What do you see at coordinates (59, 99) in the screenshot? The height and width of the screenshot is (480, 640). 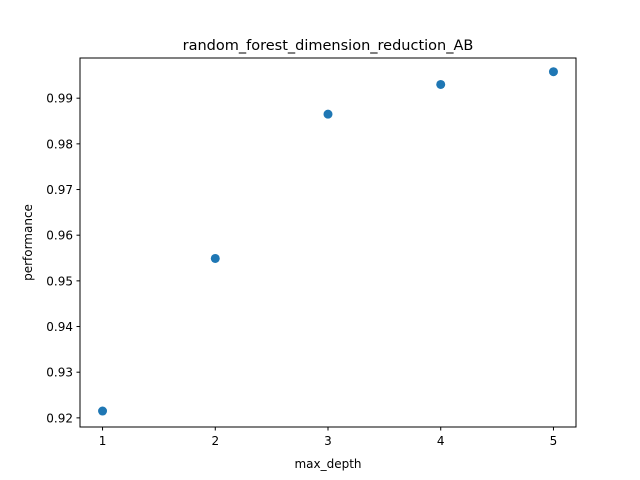 I see `y-tick-label: 0.99` at bounding box center [59, 99].